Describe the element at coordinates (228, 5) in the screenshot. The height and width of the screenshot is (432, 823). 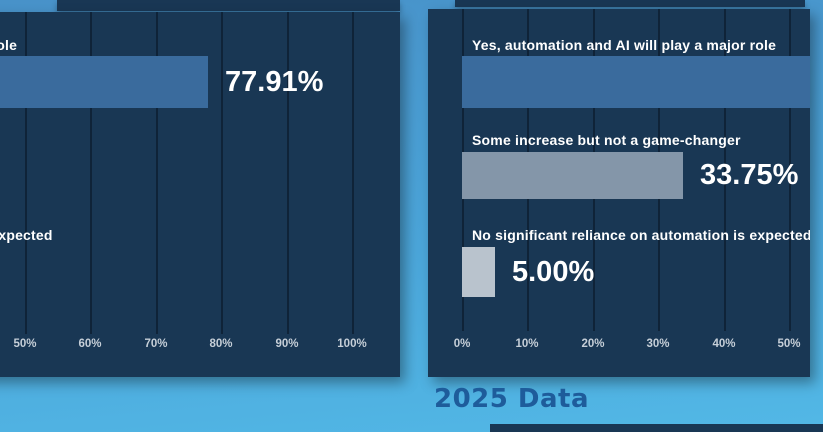
I see `adjacent-panel-edge-top-left` at that location.